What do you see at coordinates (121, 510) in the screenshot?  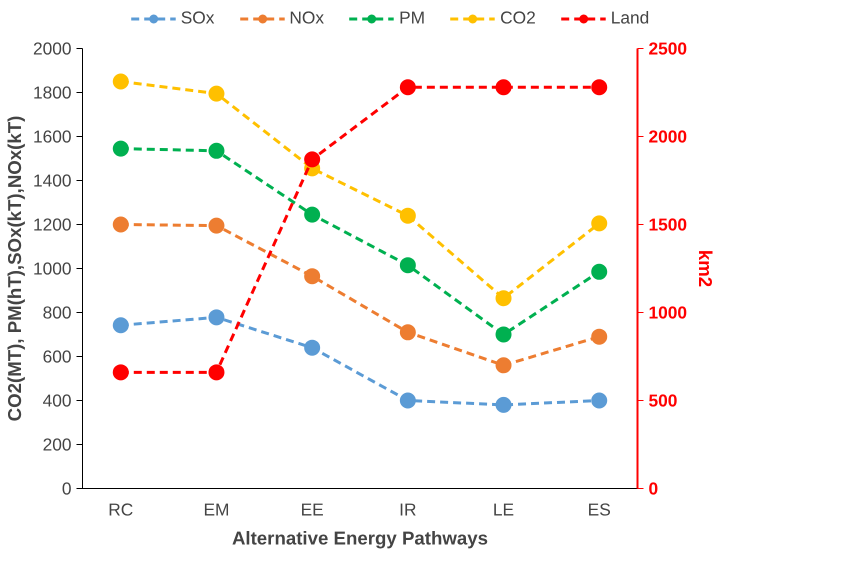 I see `x-tick-label: RC` at bounding box center [121, 510].